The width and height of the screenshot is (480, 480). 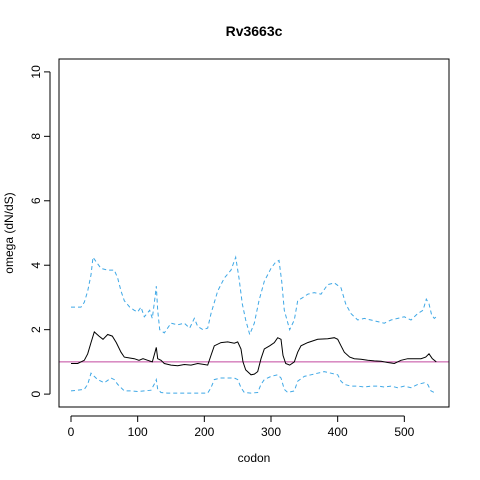 I want to click on y-tick-label: 4, so click(x=36, y=265).